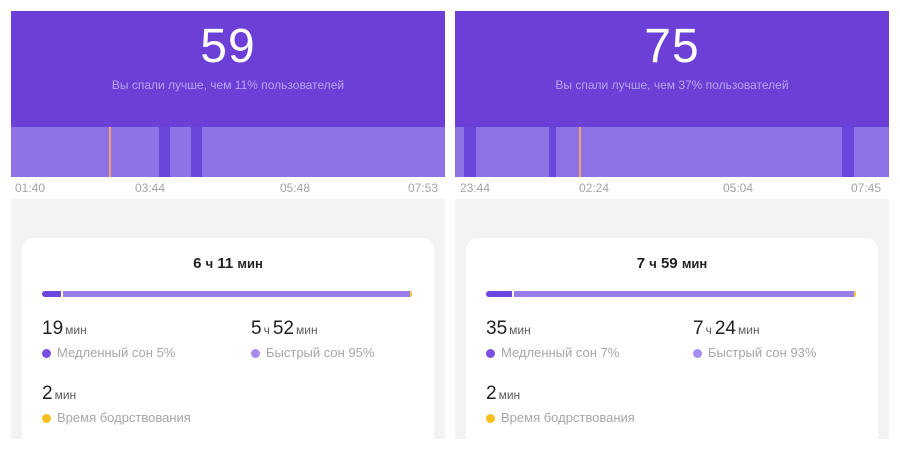 The image size is (900, 450). I want to click on light-sleep-hours: 5, so click(256, 328).